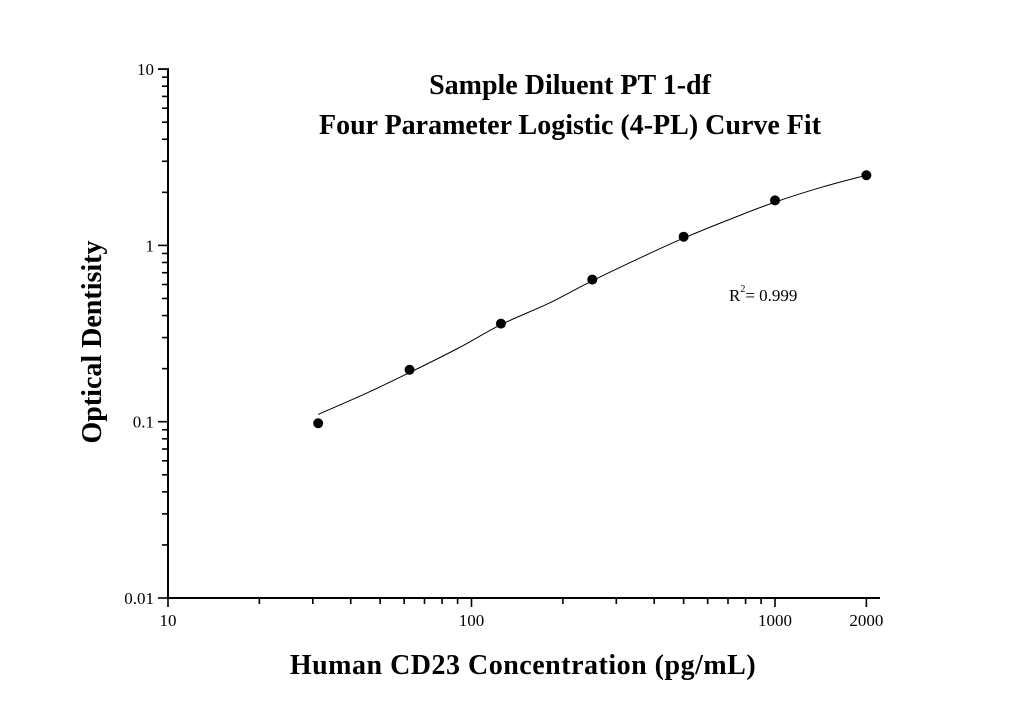  What do you see at coordinates (145, 69) in the screenshot?
I see `y-tick-label: 10` at bounding box center [145, 69].